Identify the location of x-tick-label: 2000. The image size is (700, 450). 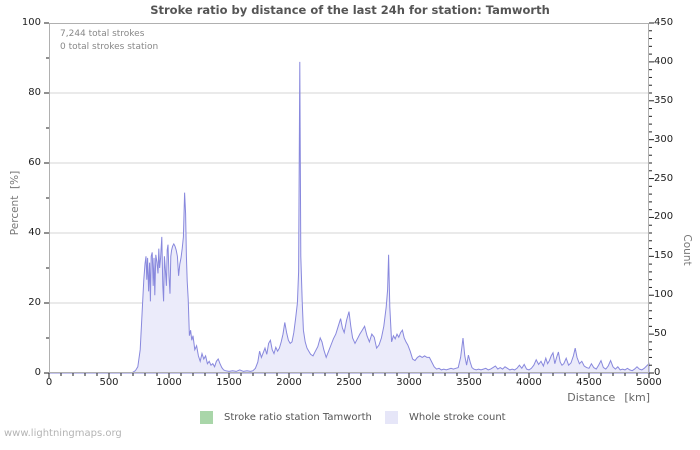
(289, 382).